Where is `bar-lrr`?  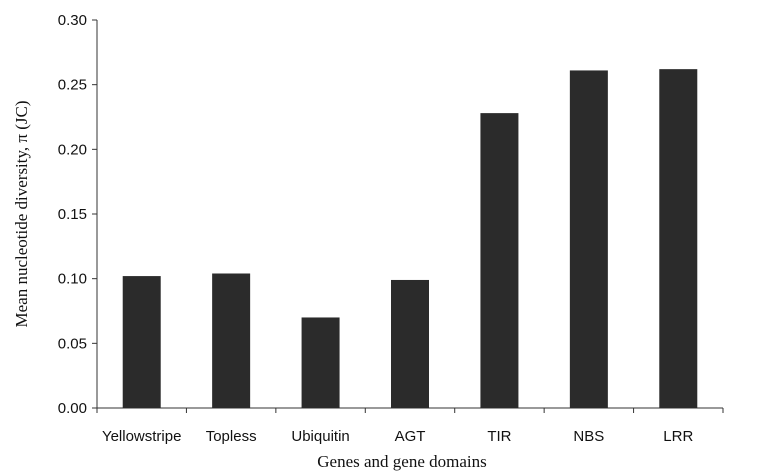 bar-lrr is located at coordinates (678, 238).